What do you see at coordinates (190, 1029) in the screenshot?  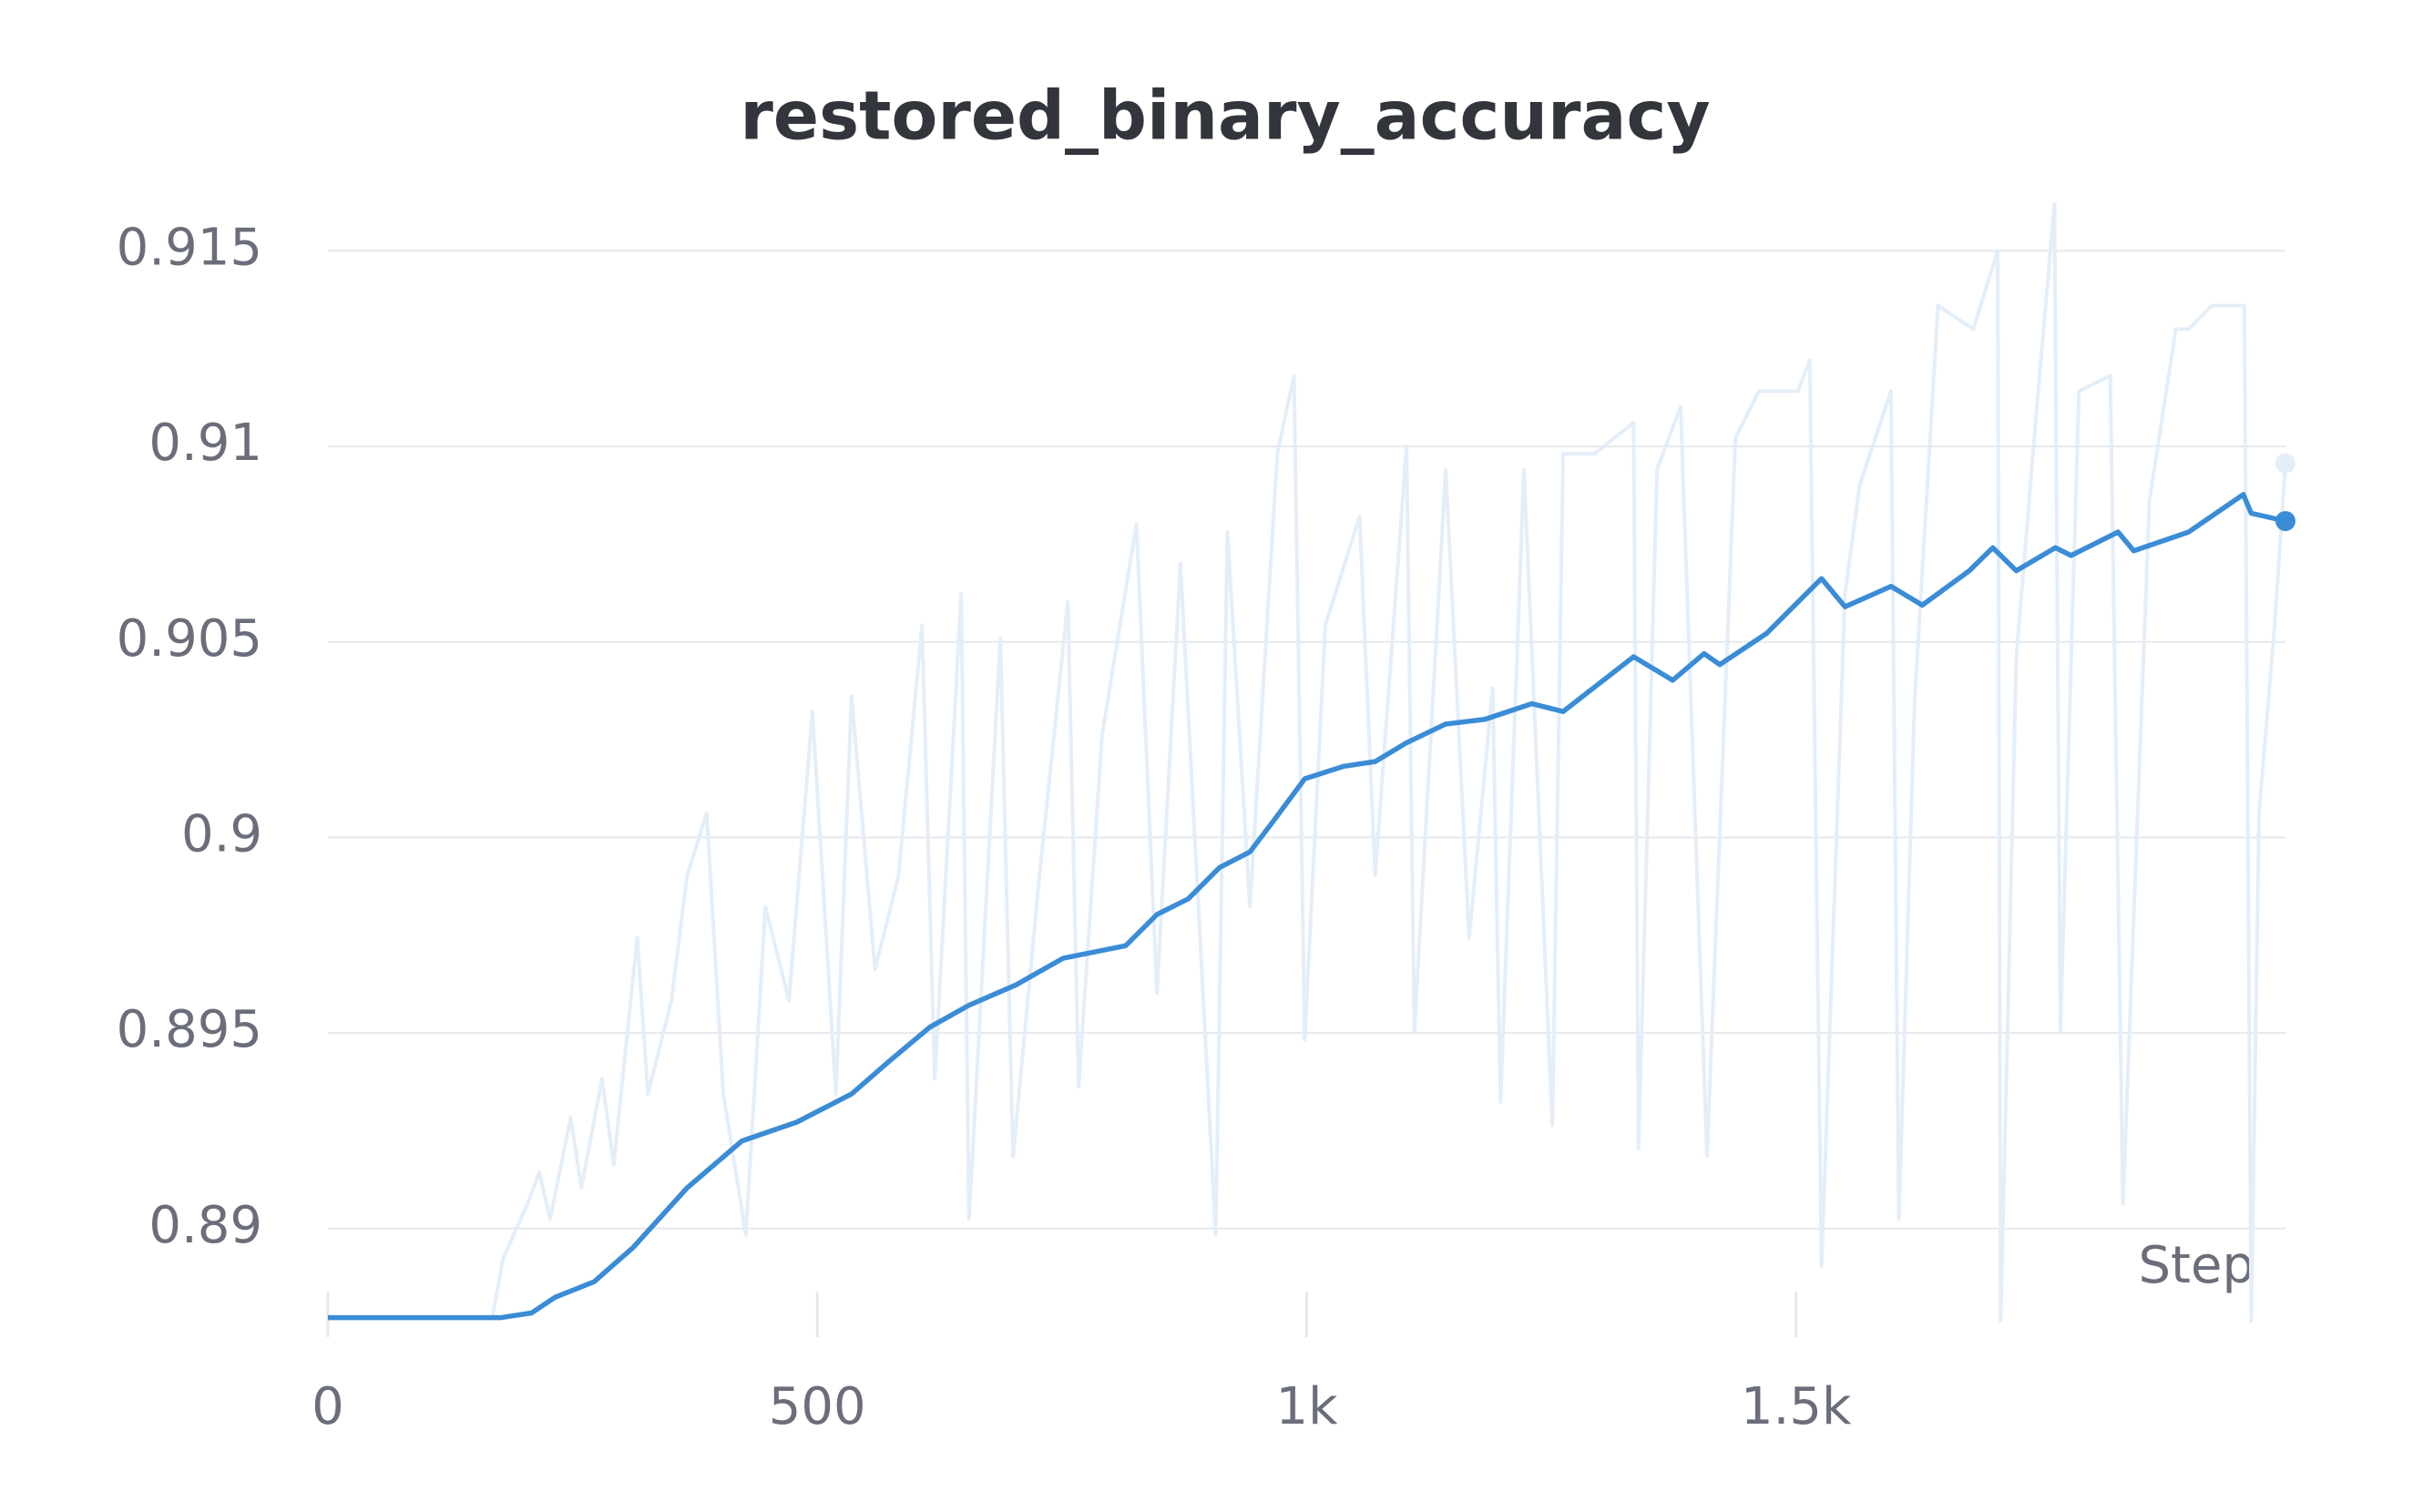 I see `y-tick-label: 0.895` at bounding box center [190, 1029].